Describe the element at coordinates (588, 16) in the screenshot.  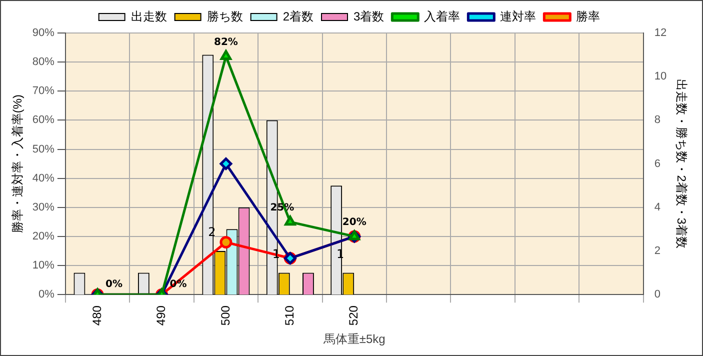
I see `legend-label: 勝率` at that location.